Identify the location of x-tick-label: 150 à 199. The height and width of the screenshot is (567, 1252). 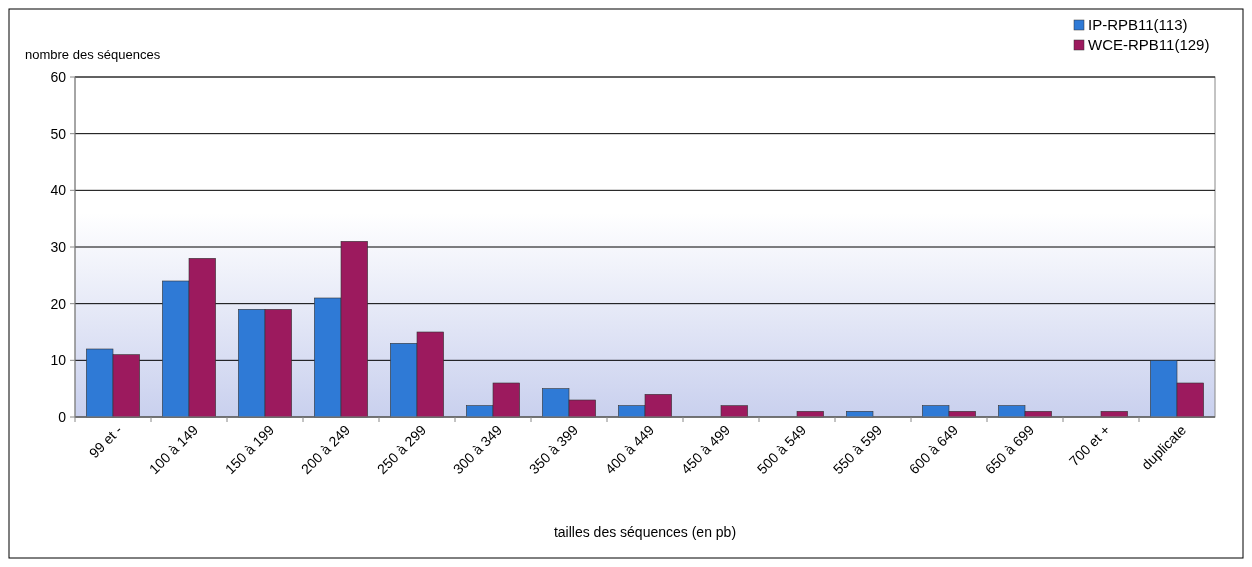
(249, 449).